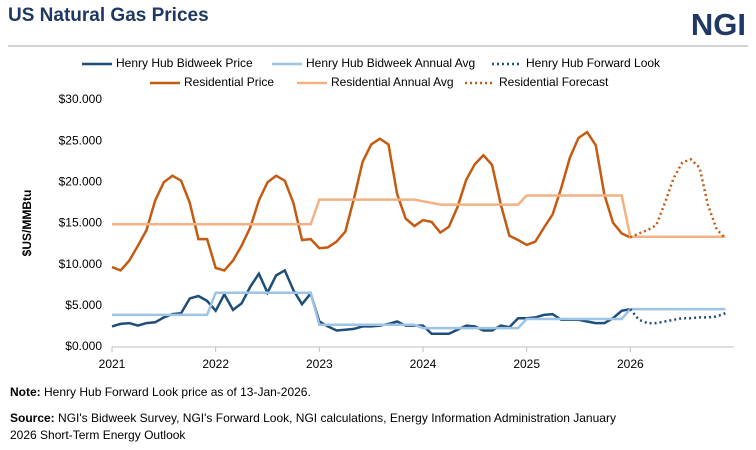 The height and width of the screenshot is (450, 756). What do you see at coordinates (526, 364) in the screenshot?
I see `x-tick-label: 2025` at bounding box center [526, 364].